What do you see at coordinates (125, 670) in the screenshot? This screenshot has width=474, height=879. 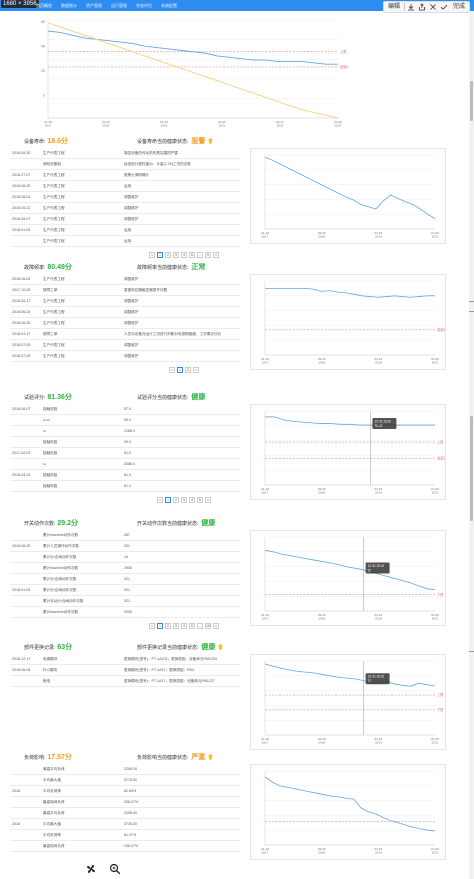 I see `table-row: 2018-06-06 PLC模块 更换模块(型号)：PT-1A12；更换原因：PM1` at bounding box center [125, 670].